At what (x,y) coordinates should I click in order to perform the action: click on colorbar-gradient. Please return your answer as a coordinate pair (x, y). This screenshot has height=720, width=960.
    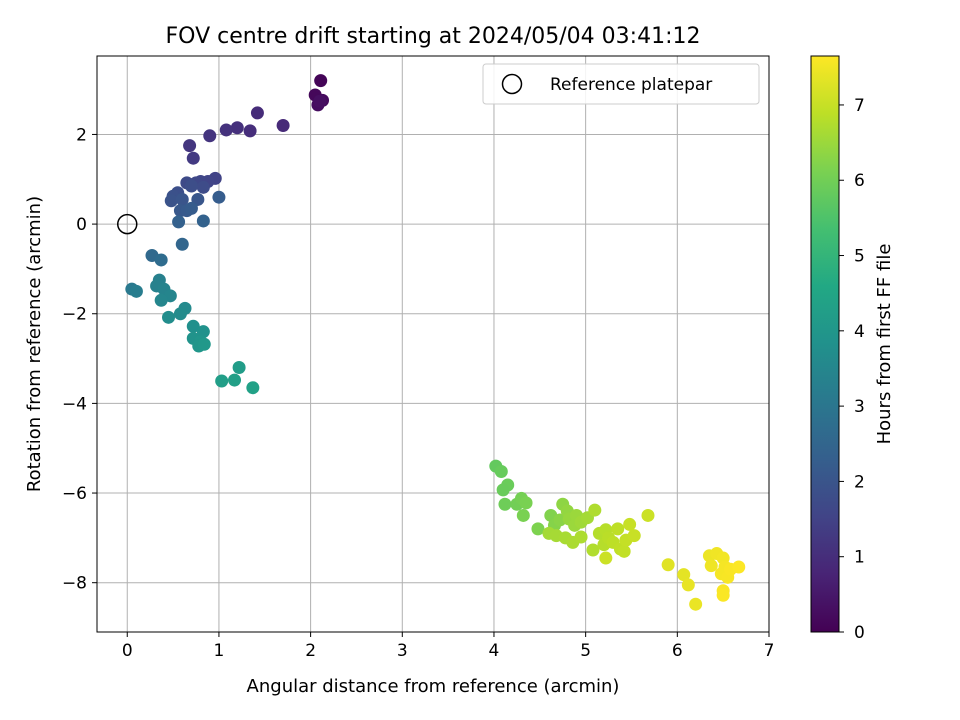
    Looking at the image, I should click on (825, 344).